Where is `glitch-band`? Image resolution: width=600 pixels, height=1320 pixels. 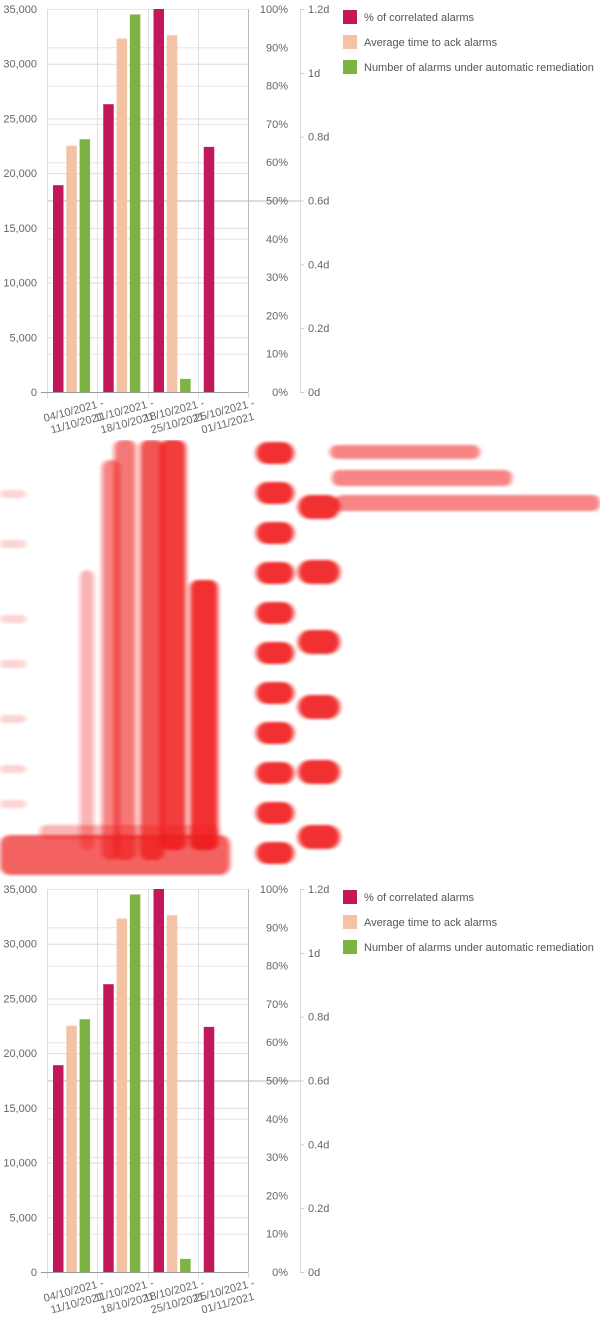
glitch-band is located at coordinates (115, 855).